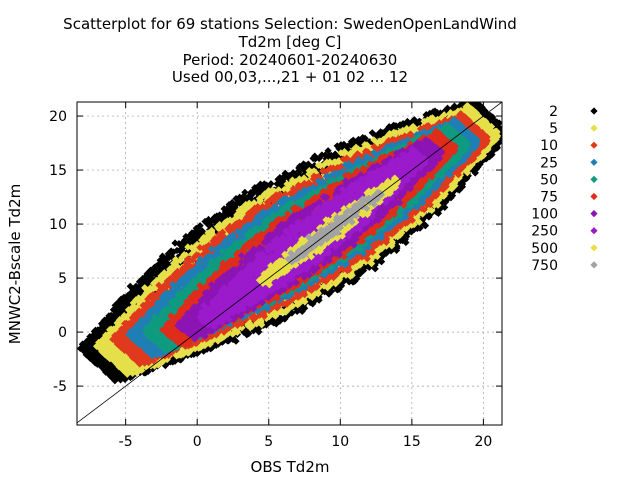 This screenshot has width=640, height=480. What do you see at coordinates (290, 42) in the screenshot?
I see `chart-title-line-2: Td2m [deg C]` at bounding box center [290, 42].